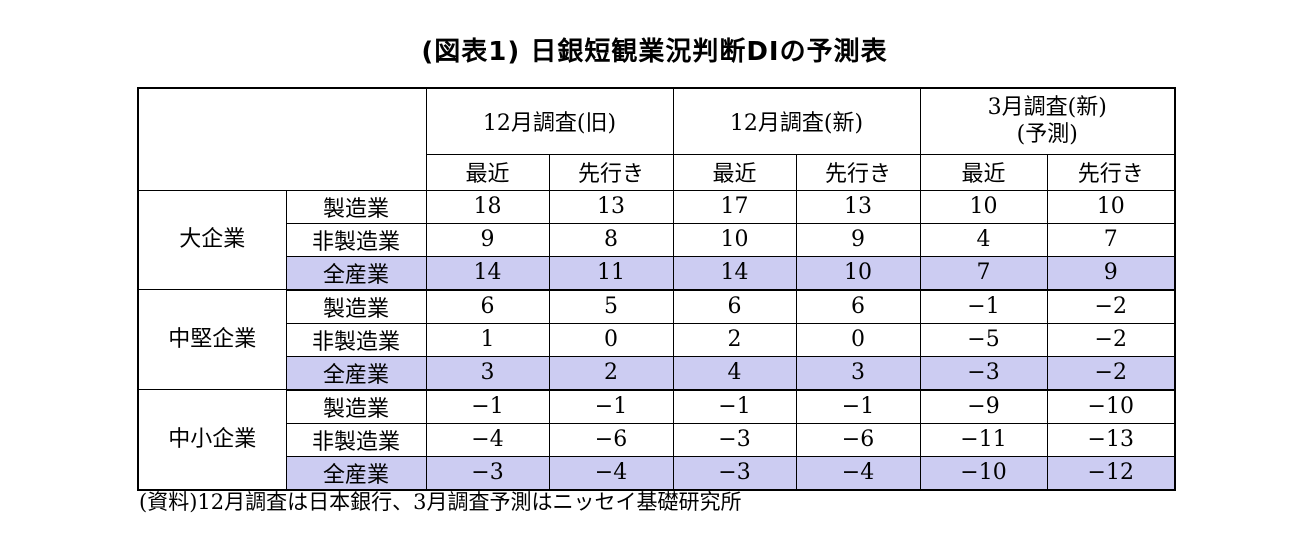 The width and height of the screenshot is (1309, 548). I want to click on table-row: 中小企業 製造業 −1 −1 −1 −1 −9 −10, so click(656, 439).